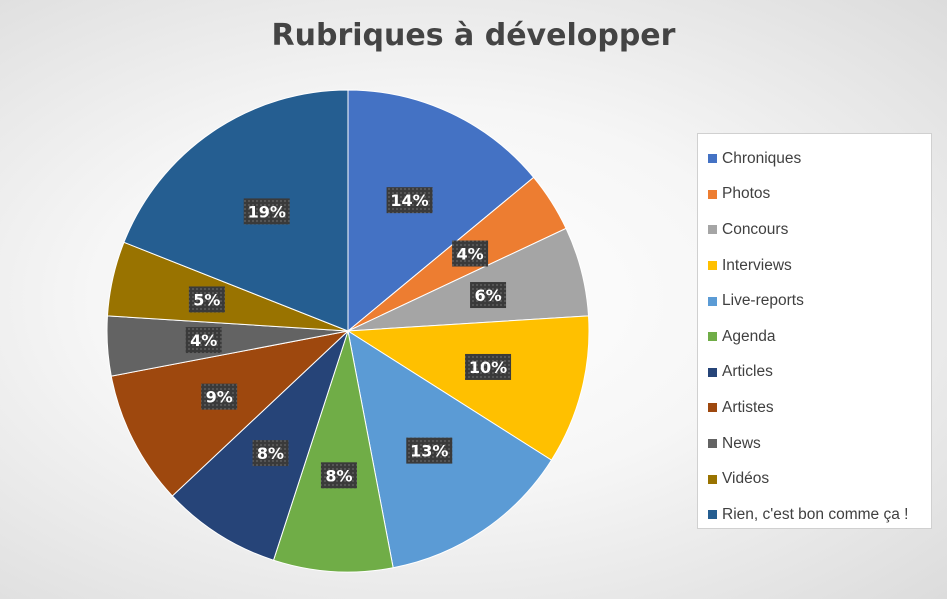 The height and width of the screenshot is (599, 947). Describe the element at coordinates (763, 301) in the screenshot. I see `legend-label: Live-reports` at that location.